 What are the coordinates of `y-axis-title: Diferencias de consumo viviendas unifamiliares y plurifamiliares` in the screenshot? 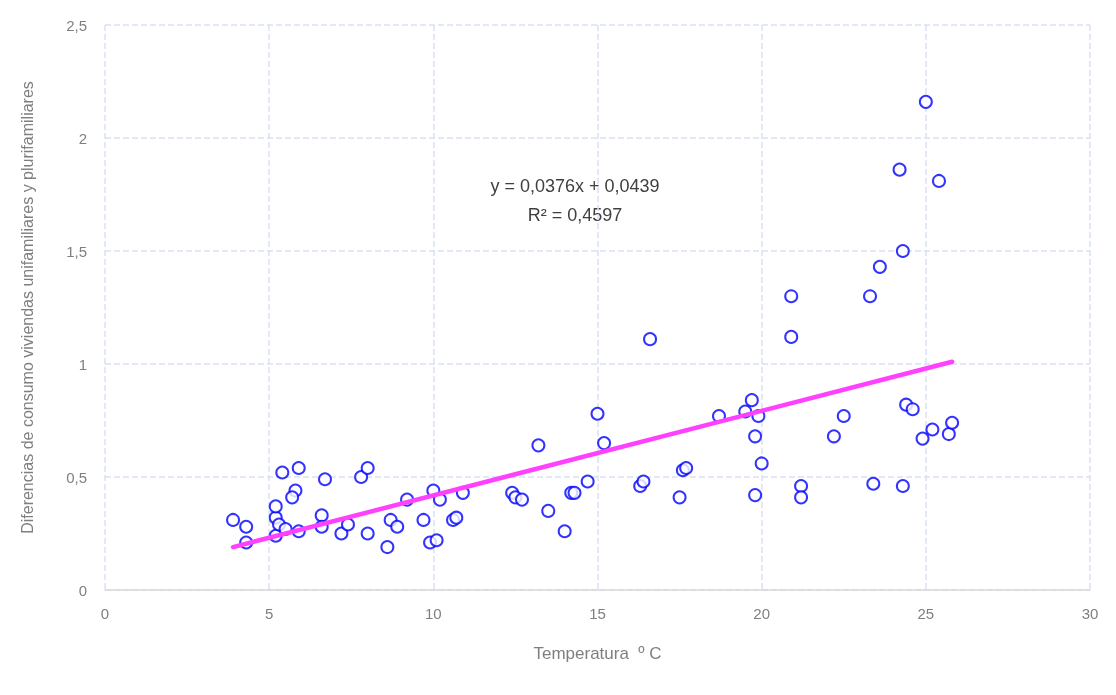 It's located at (27, 307).